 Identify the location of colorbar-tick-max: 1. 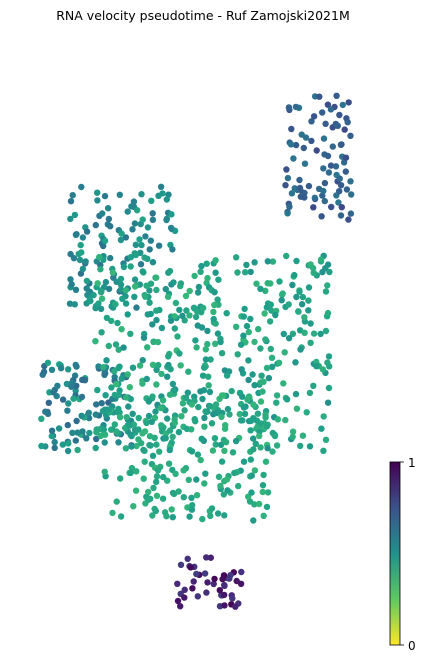
(412, 463).